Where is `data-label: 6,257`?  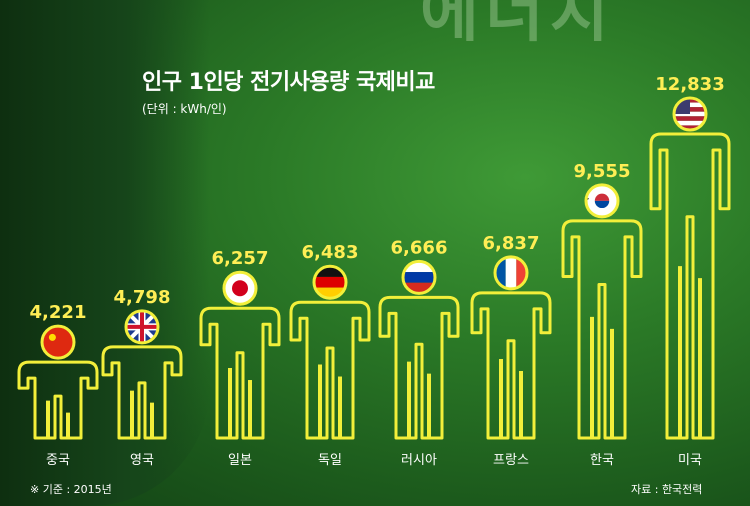
data-label: 6,257 is located at coordinates (240, 258).